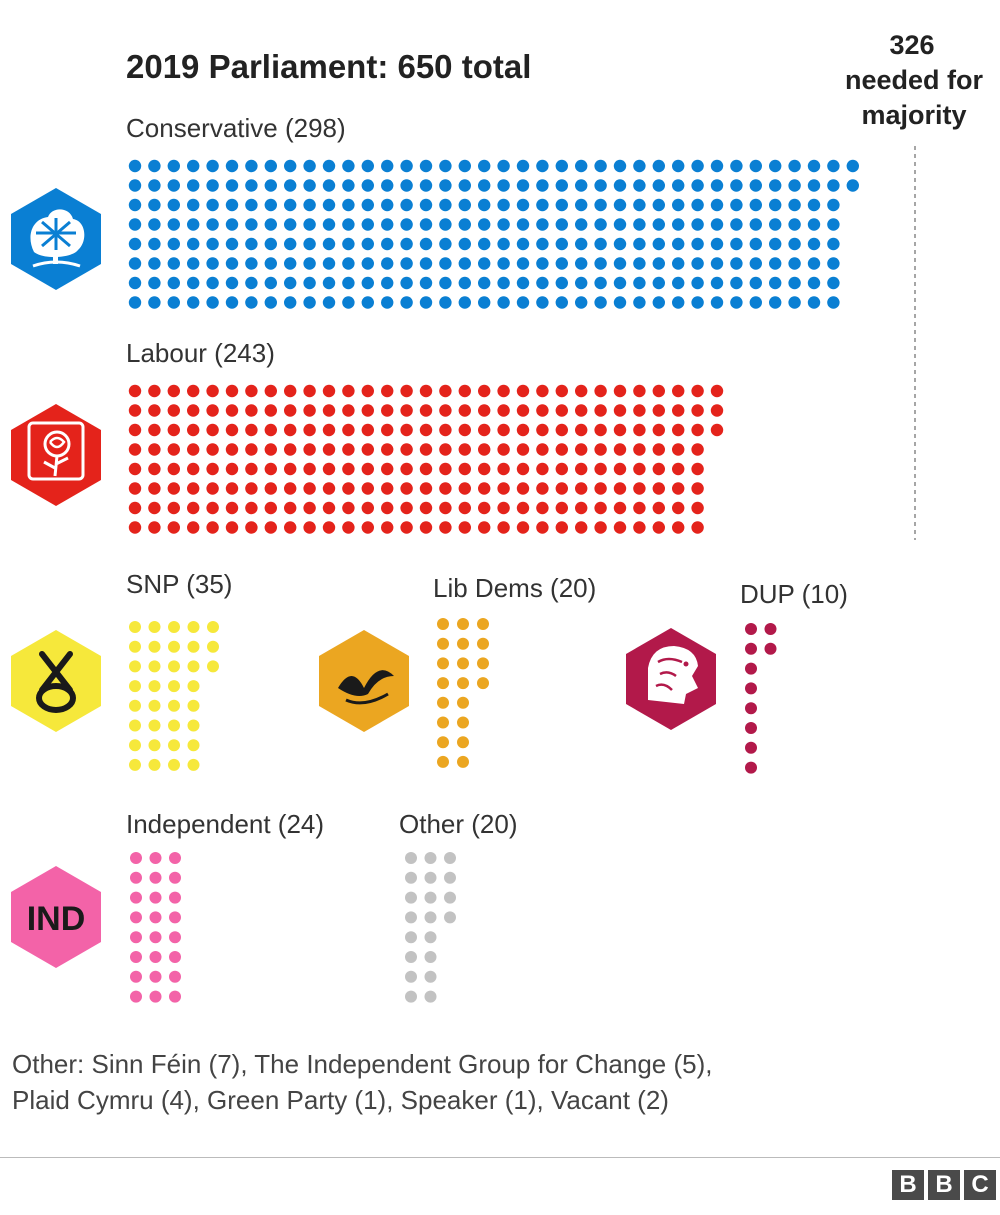  Describe the element at coordinates (751, 747) in the screenshot. I see `seat-dot-dup` at that location.